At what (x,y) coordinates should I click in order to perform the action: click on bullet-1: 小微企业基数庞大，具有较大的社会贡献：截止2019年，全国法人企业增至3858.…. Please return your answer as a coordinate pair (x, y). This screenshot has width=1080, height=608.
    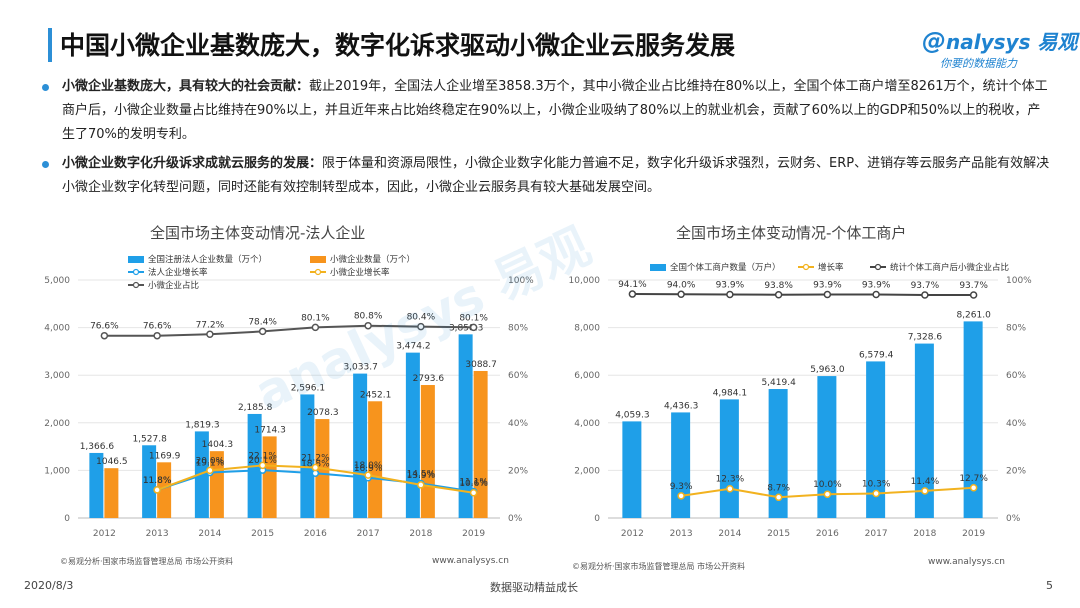
    Looking at the image, I should click on (547, 111).